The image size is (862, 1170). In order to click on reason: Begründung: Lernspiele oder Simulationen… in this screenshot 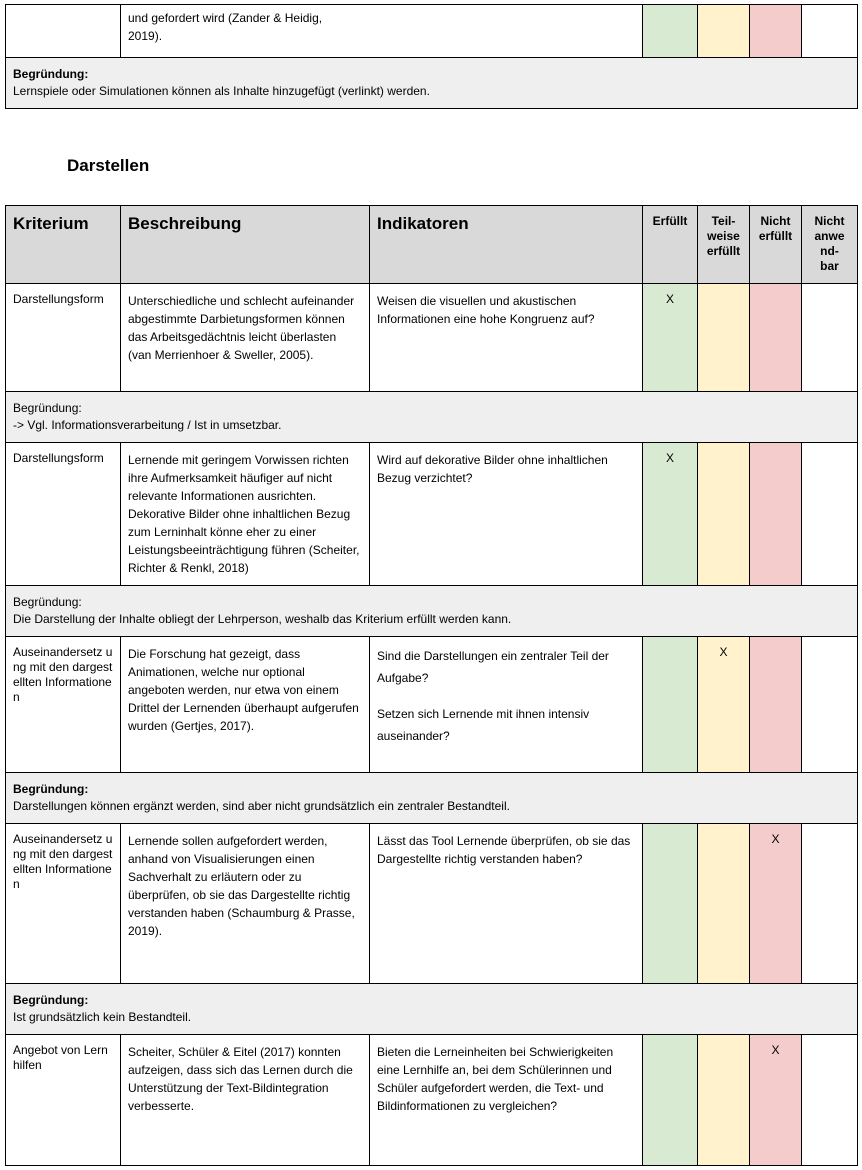, I will do `click(431, 83)`.